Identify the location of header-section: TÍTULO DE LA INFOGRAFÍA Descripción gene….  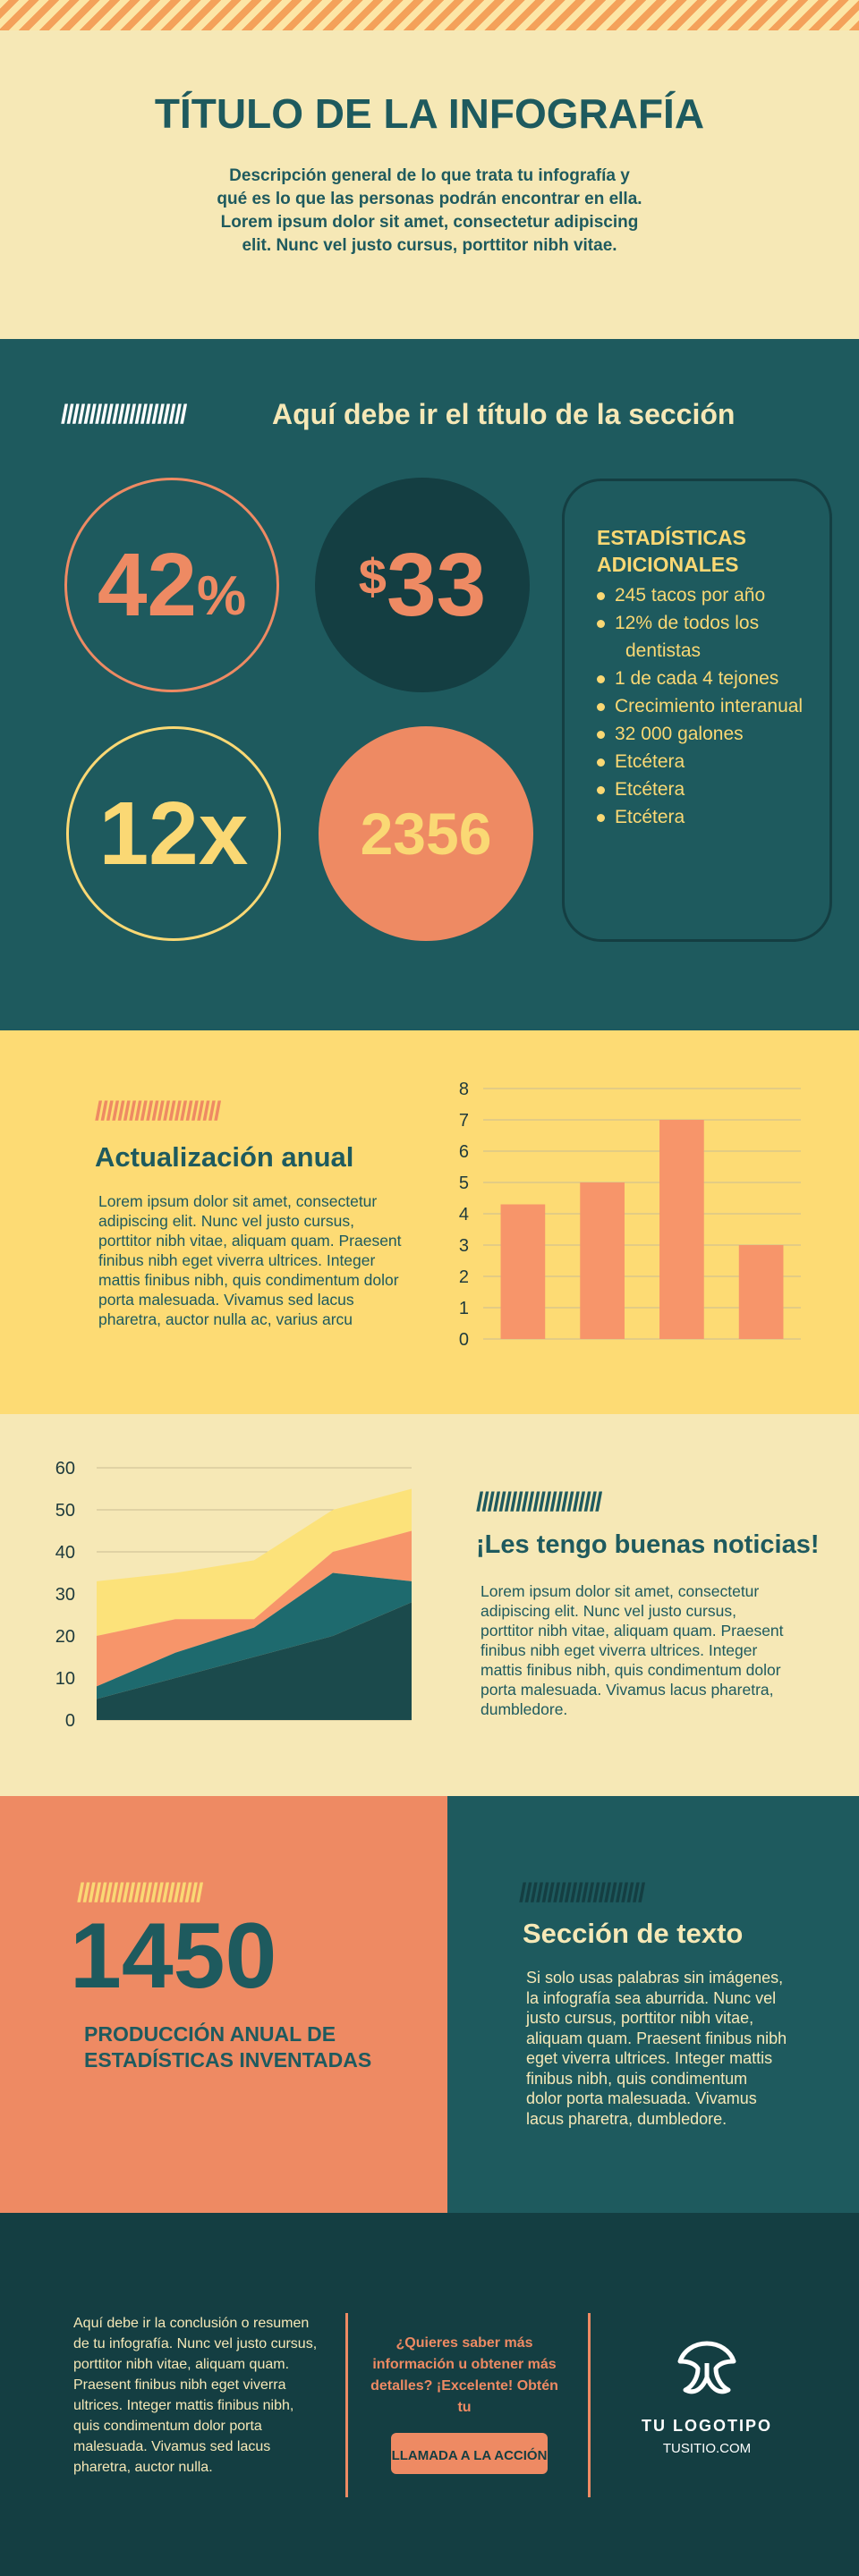
(429, 184).